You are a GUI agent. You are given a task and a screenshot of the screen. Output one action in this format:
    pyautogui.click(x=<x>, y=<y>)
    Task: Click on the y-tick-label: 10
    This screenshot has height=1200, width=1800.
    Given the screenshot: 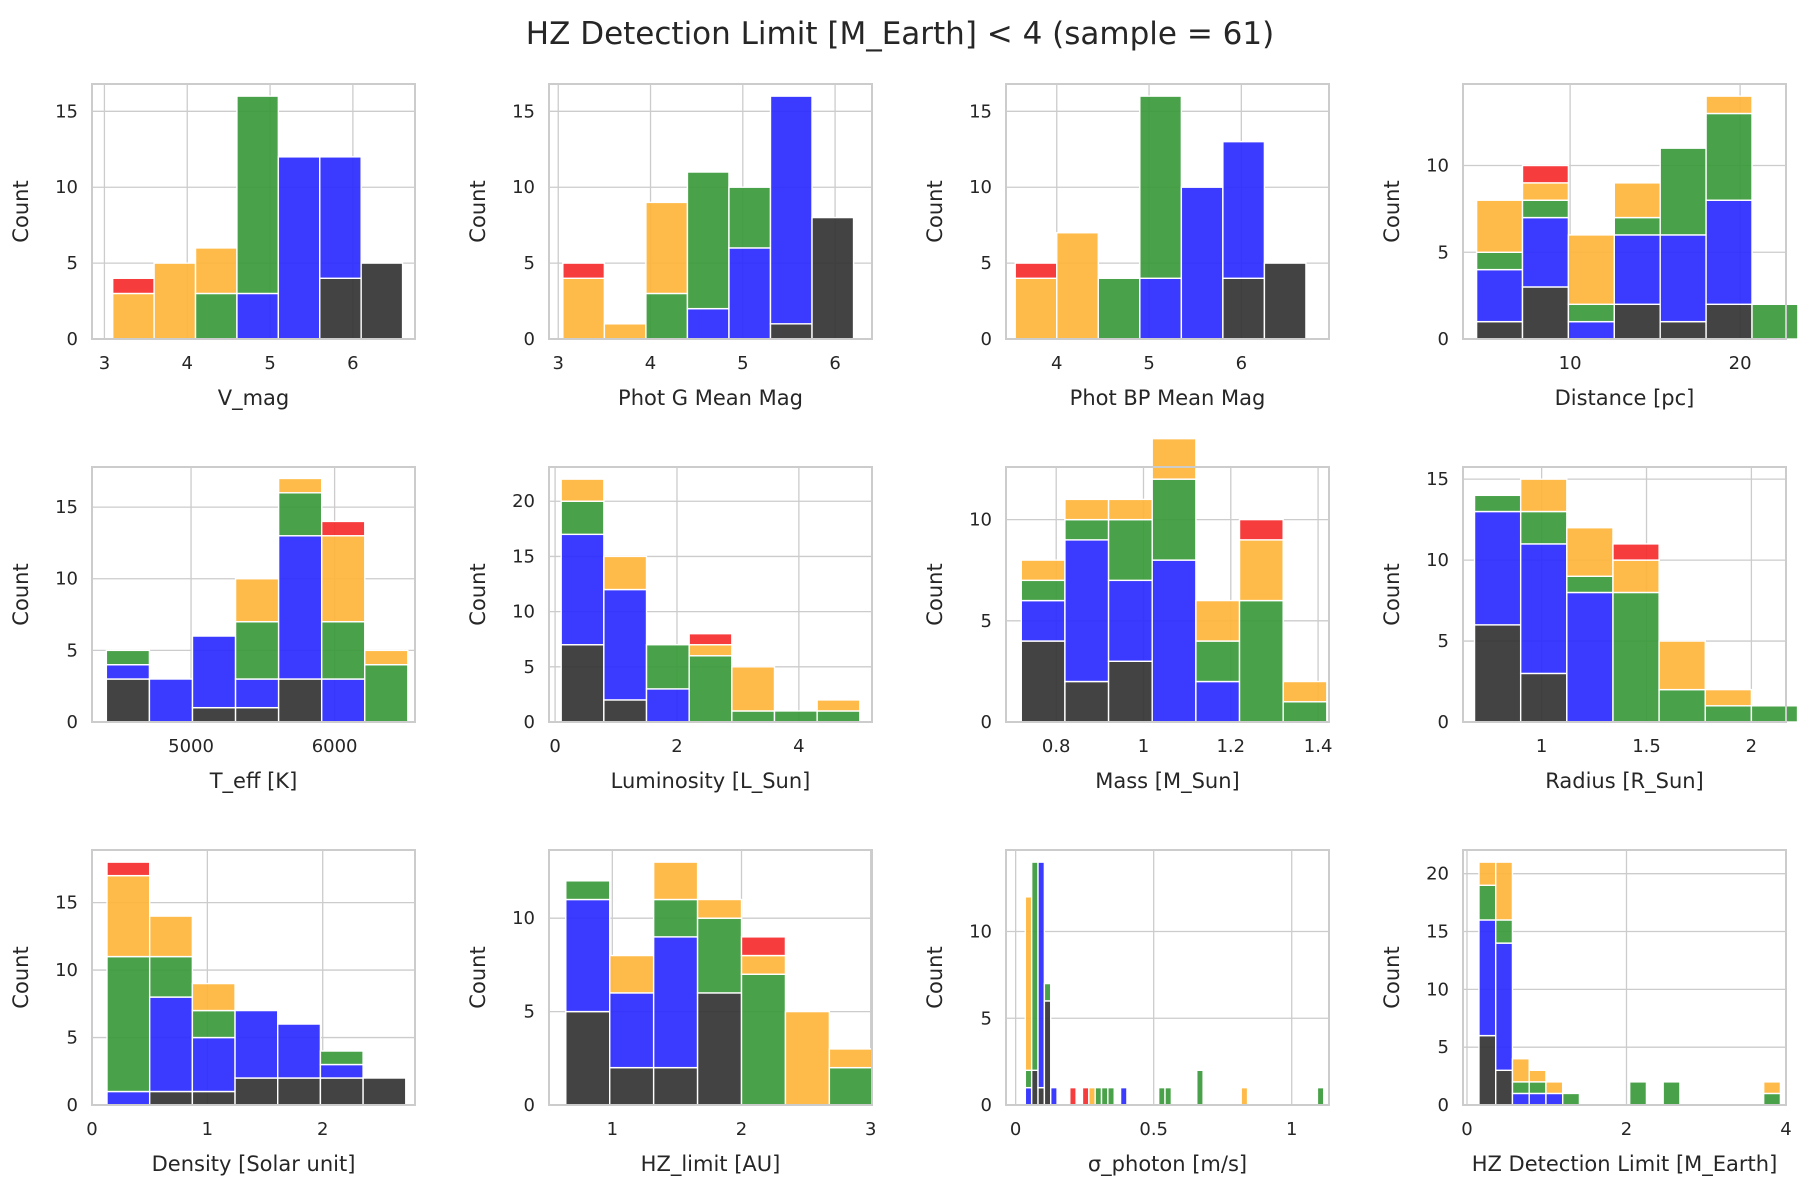 What is the action you would take?
    pyautogui.click(x=980, y=932)
    